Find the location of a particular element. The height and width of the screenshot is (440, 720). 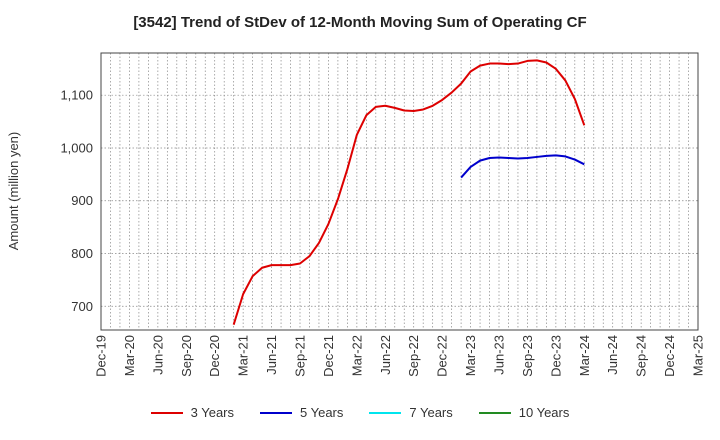

x-tick-label: Jun-21 is located at coordinates (271, 355).